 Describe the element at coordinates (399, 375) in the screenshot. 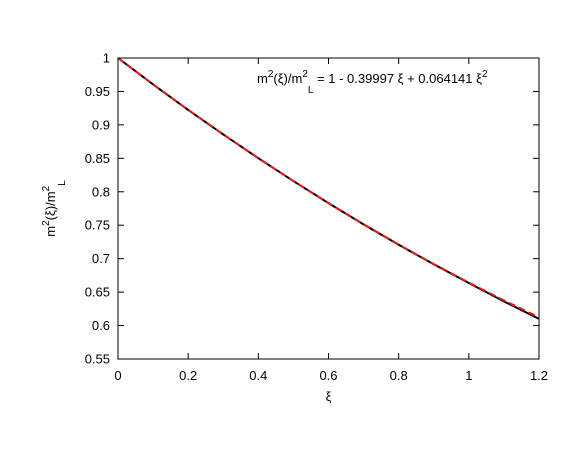

I see `x-tick-label: 0.8` at that location.